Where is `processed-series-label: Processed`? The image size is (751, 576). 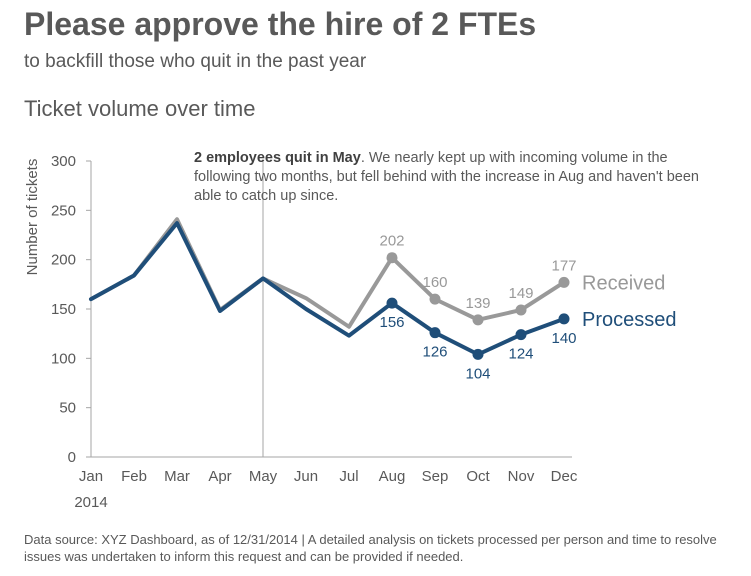
processed-series-label: Processed is located at coordinates (629, 320).